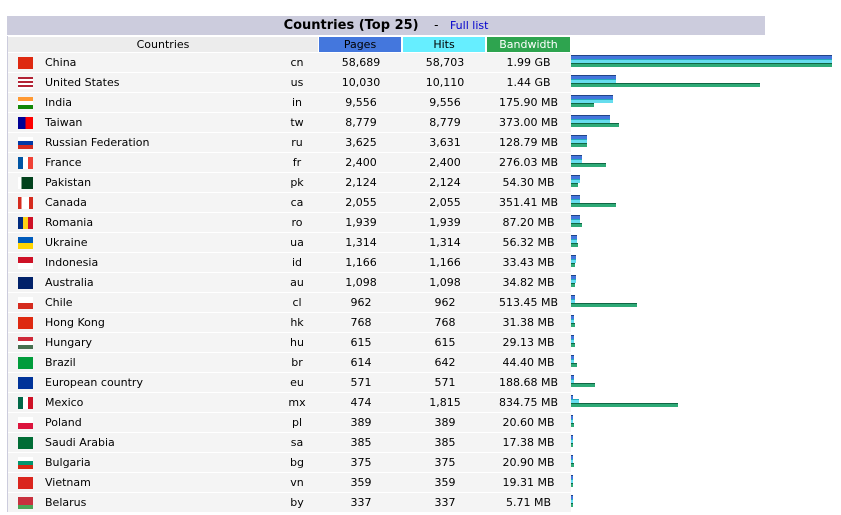  I want to click on country-name: European country, so click(94, 382).